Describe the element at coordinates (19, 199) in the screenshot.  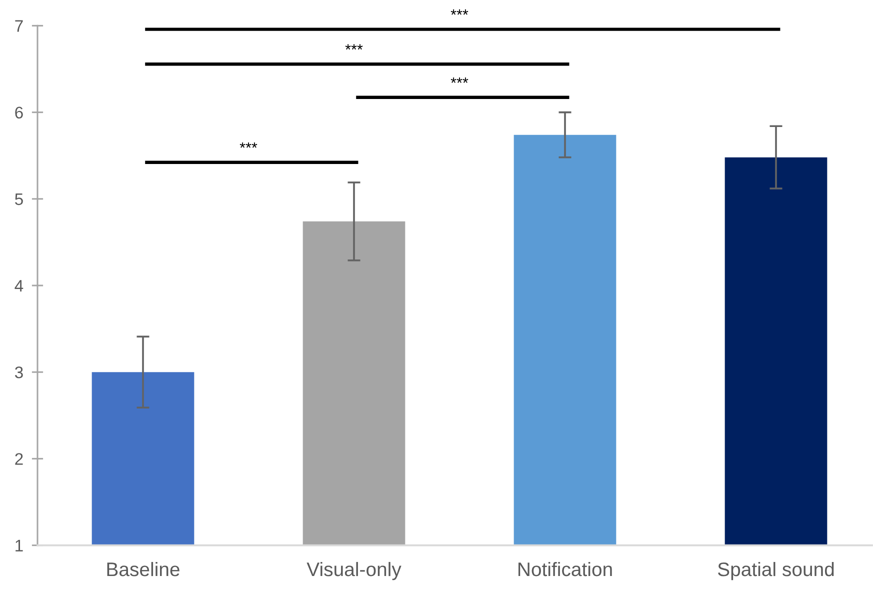
I see `y-tick-label: 5` at that location.